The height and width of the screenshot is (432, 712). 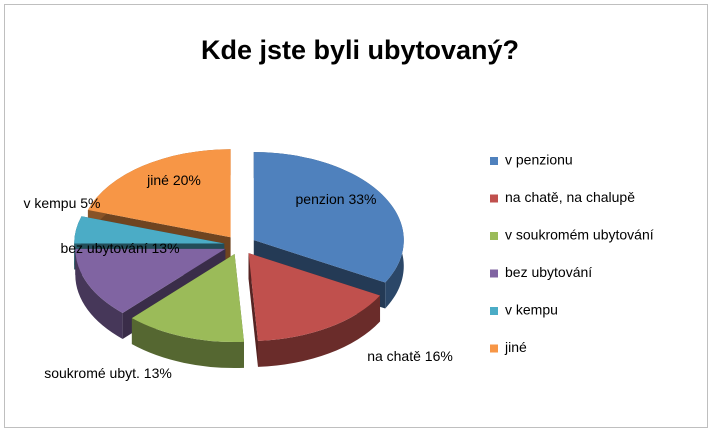 What do you see at coordinates (174, 180) in the screenshot?
I see `data-label: jiné 20%` at bounding box center [174, 180].